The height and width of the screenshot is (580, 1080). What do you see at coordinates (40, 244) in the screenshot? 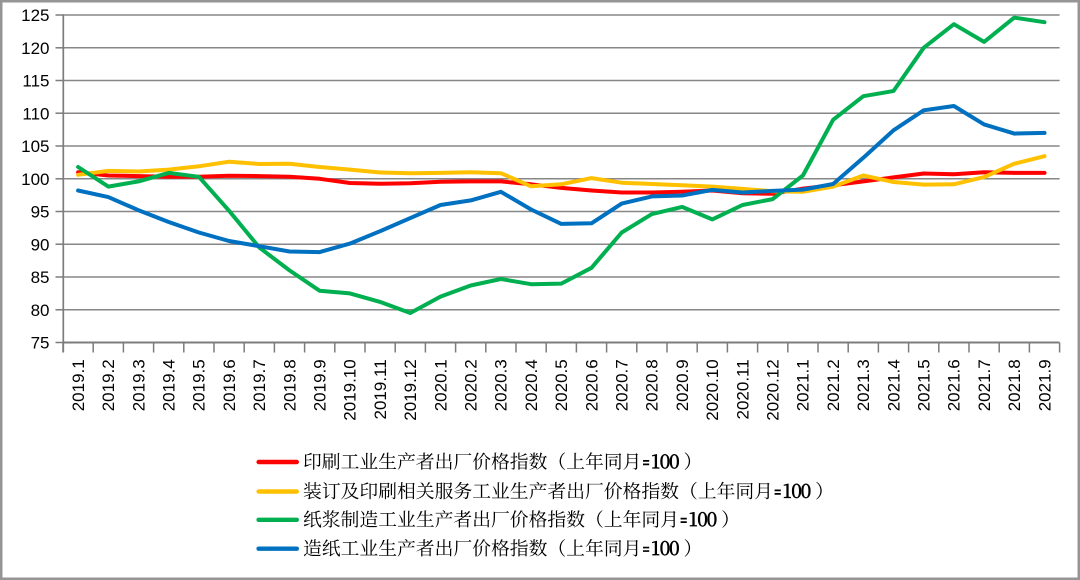
I see `svg-text: 90` at bounding box center [40, 244].